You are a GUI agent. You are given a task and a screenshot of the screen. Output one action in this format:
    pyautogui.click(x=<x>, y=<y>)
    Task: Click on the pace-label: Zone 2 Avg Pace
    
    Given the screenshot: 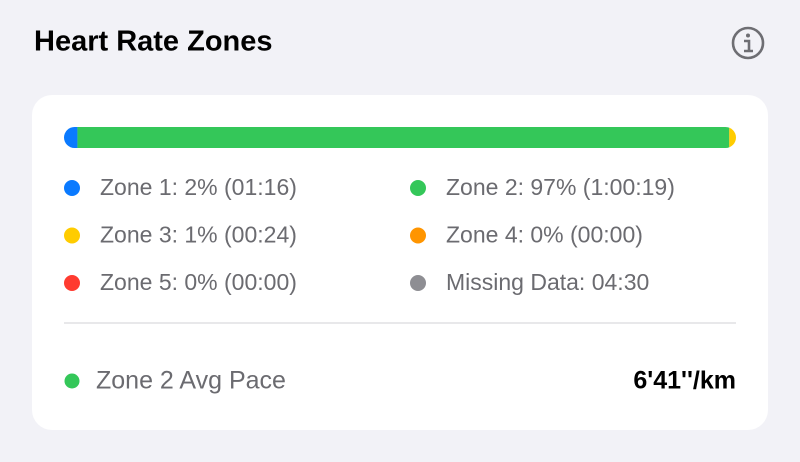 What is the action you would take?
    pyautogui.click(x=191, y=381)
    